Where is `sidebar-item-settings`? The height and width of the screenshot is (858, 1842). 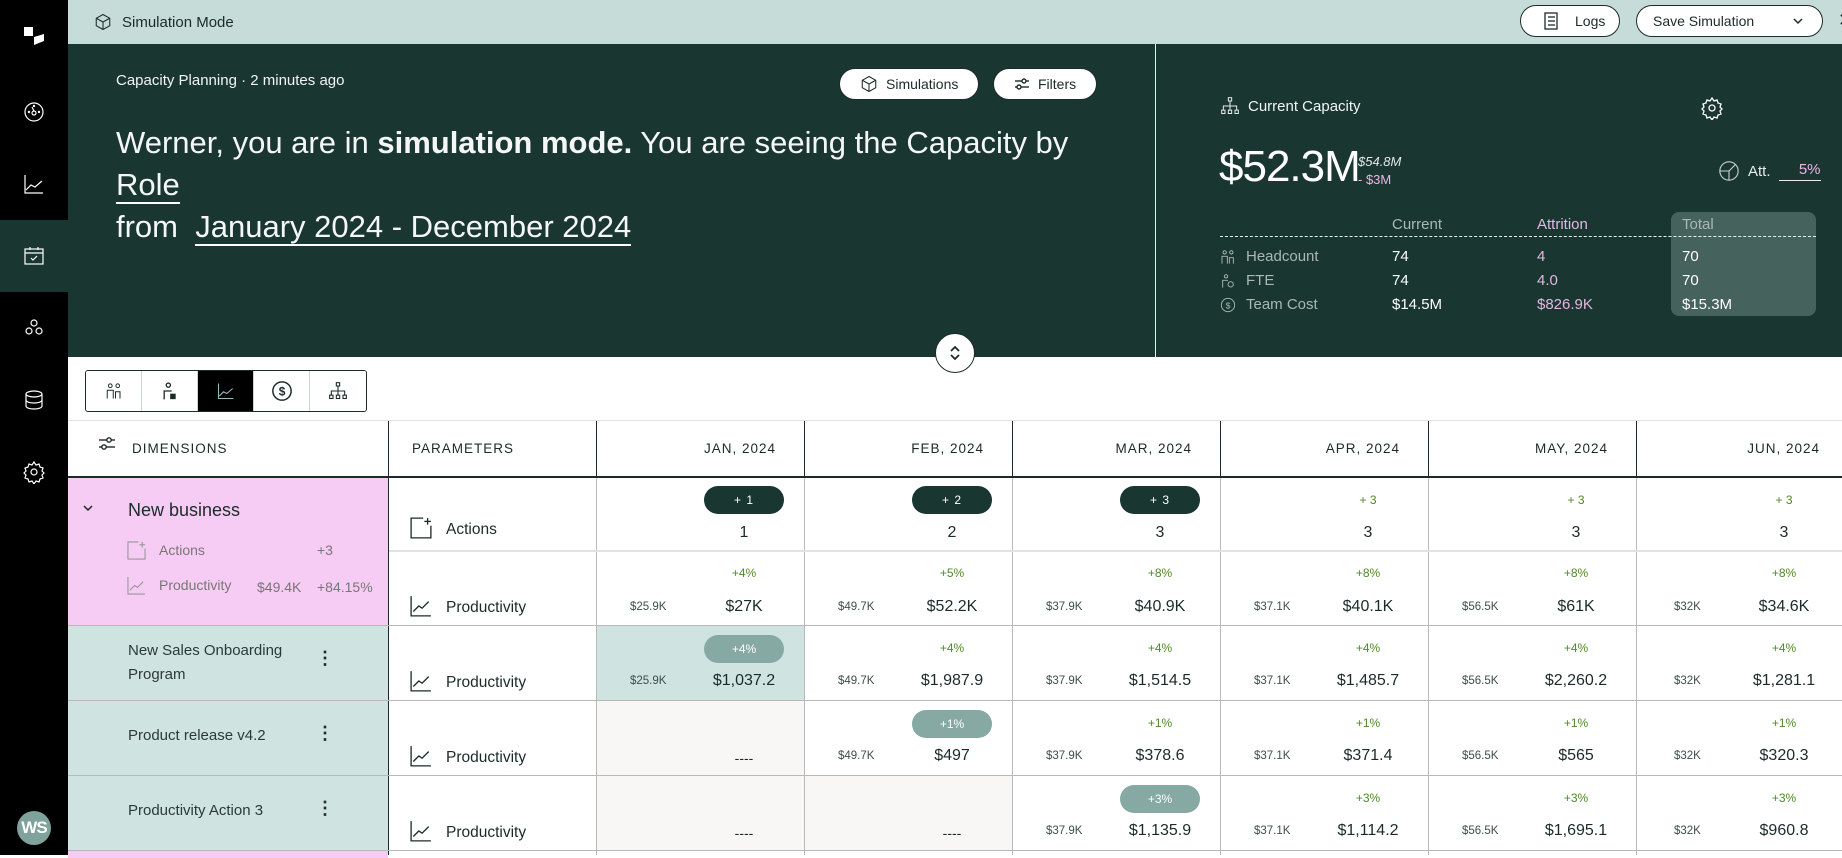 sidebar-item-settings is located at coordinates (34, 472).